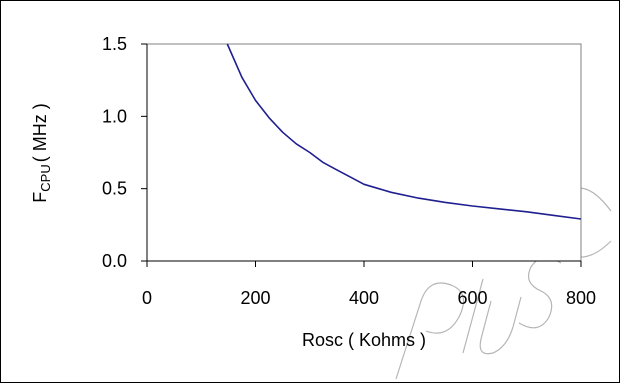 The height and width of the screenshot is (387, 620). I want to click on y-axis-title-sub: CPU, so click(45, 177).